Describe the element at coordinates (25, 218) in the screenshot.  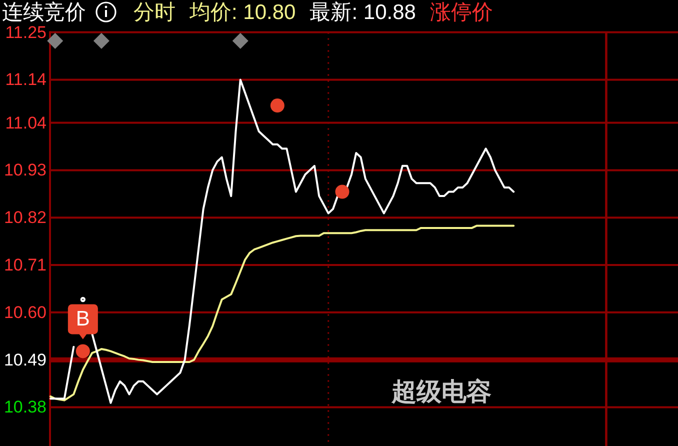
I see `y-tick-label: 10.82` at that location.